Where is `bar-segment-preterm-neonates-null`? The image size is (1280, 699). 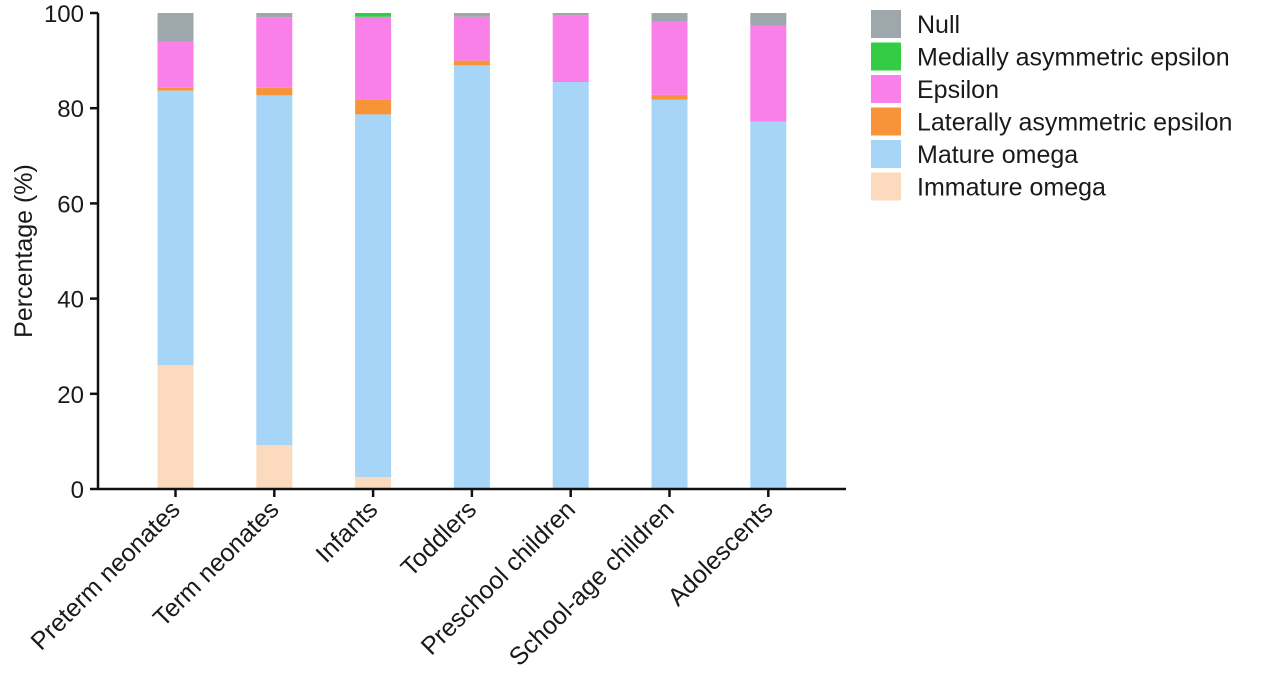
bar-segment-preterm-neonates-null is located at coordinates (175, 27).